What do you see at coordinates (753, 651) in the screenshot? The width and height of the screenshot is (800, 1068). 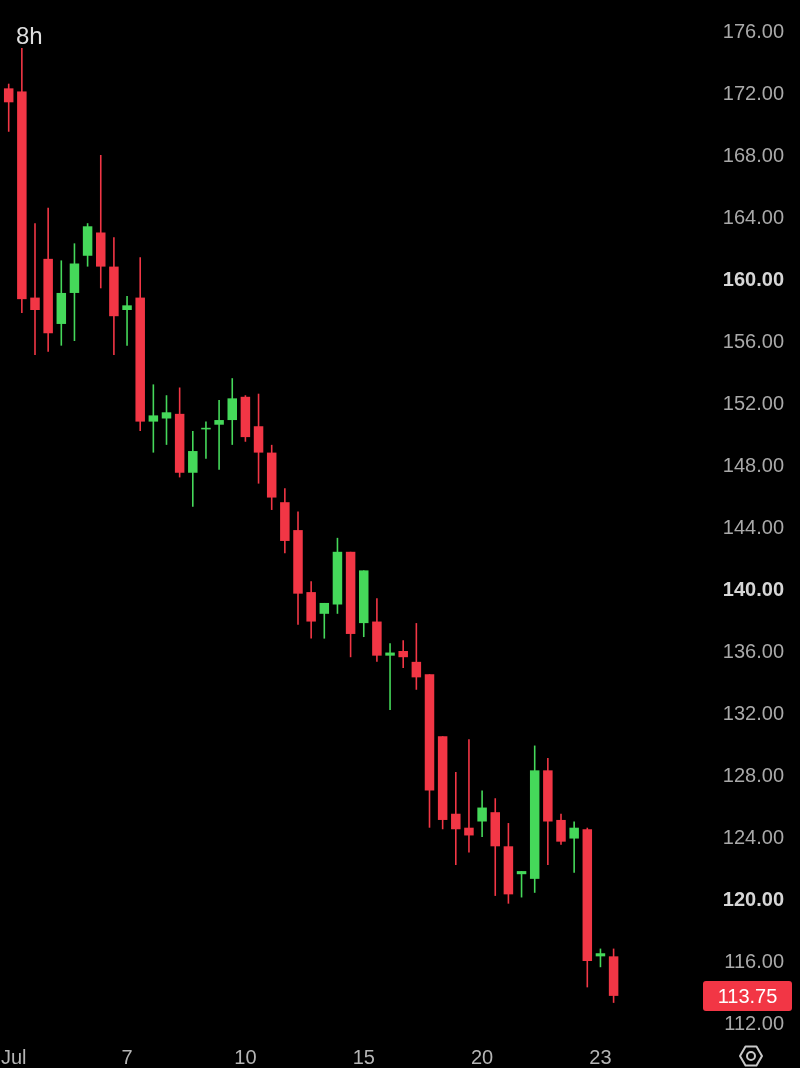 I see `y-tick-label: 136.00` at bounding box center [753, 651].